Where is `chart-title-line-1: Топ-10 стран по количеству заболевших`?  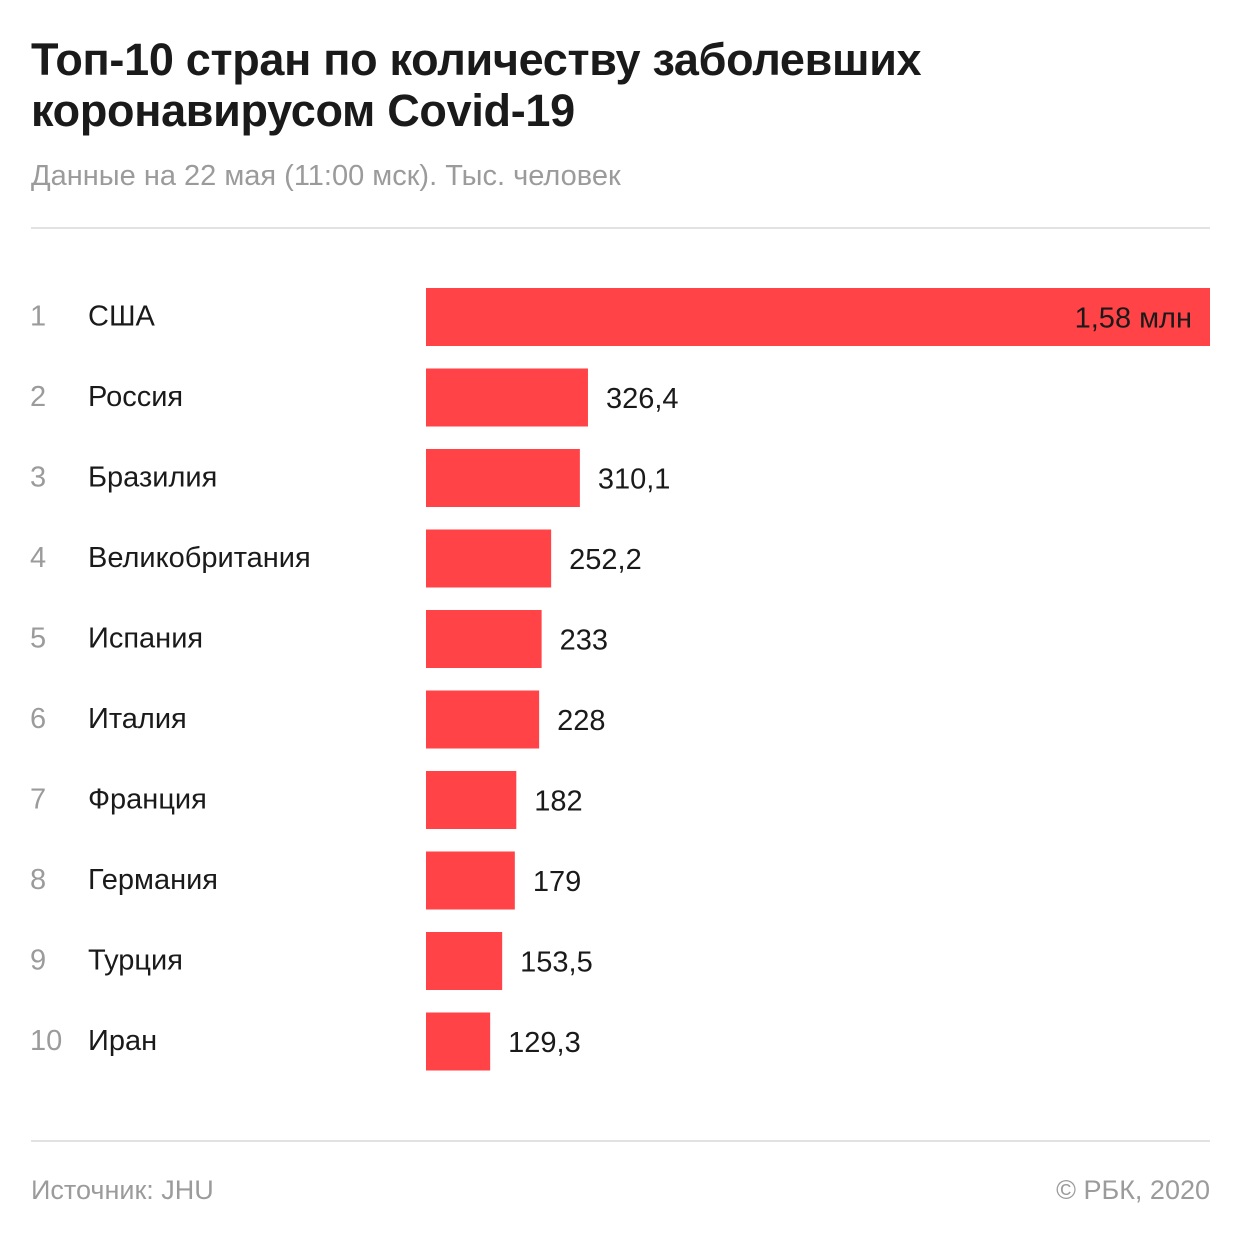 chart-title-line-1: Топ-10 стран по количеству заболевших is located at coordinates (476, 59).